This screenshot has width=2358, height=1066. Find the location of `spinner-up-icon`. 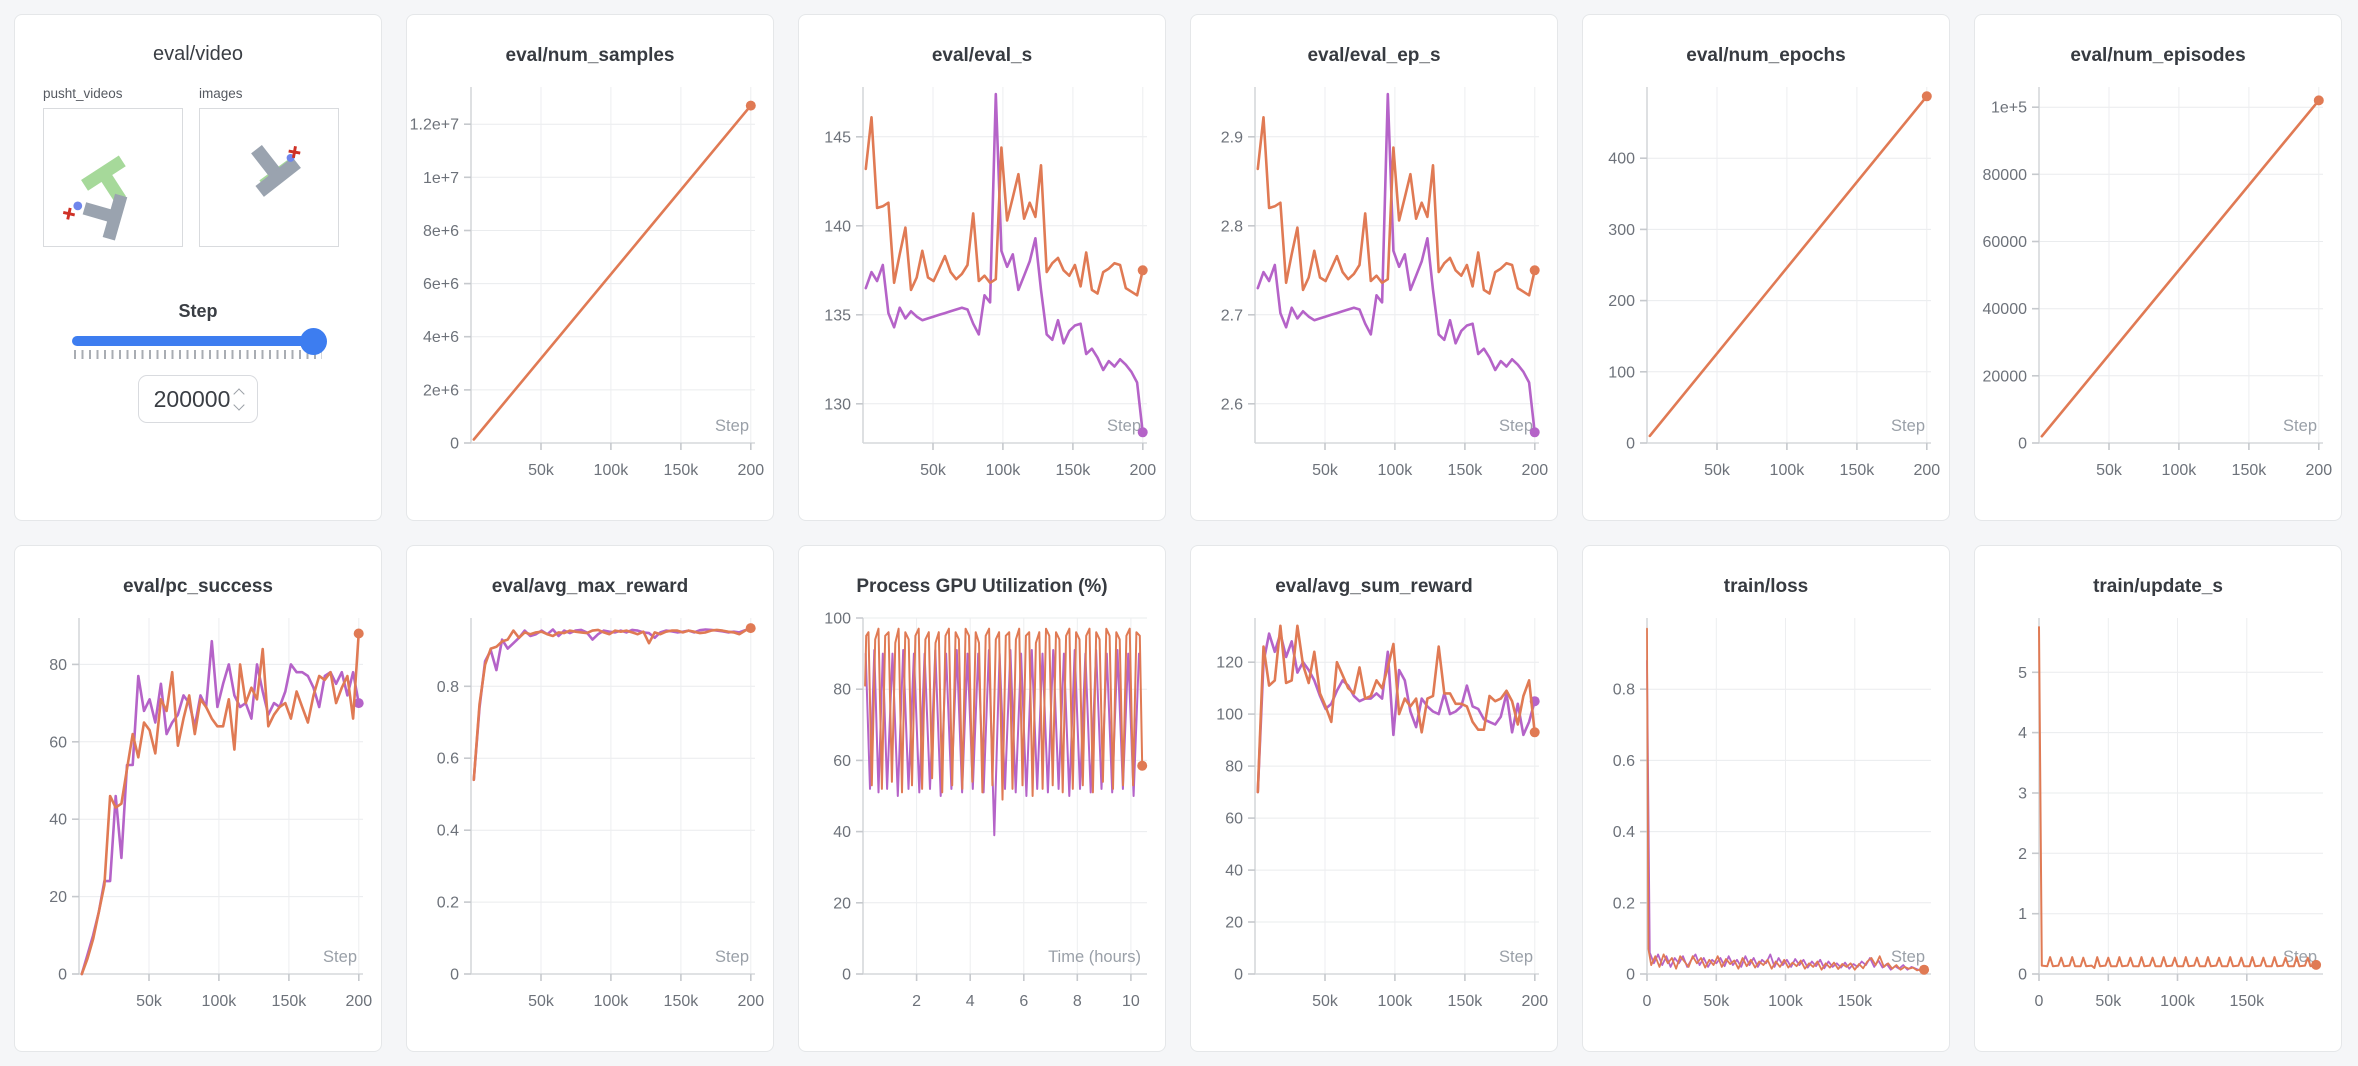

spinner-up-icon is located at coordinates (239, 393).